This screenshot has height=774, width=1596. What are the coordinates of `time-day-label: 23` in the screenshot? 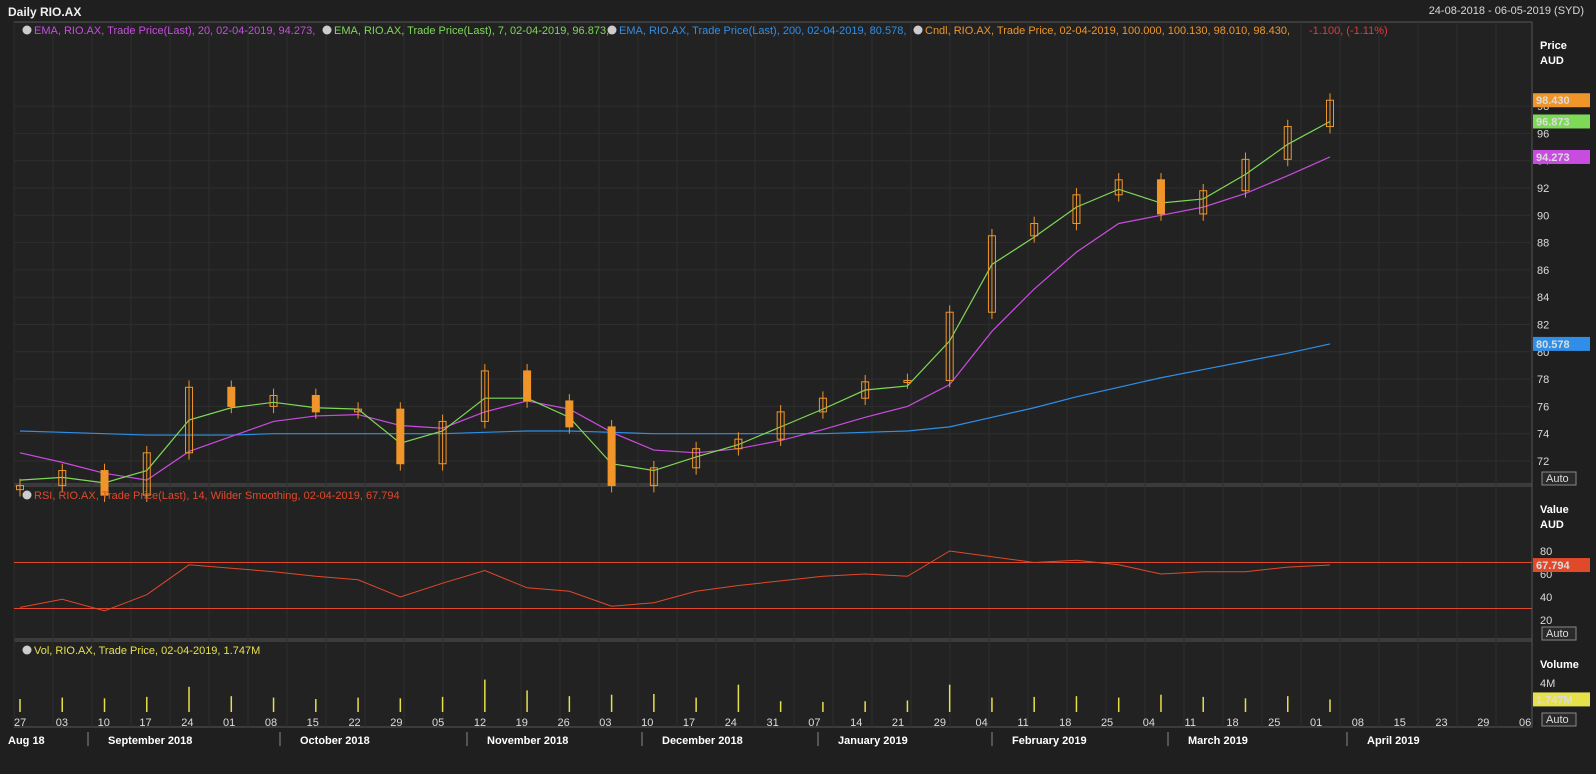 It's located at (1441, 723).